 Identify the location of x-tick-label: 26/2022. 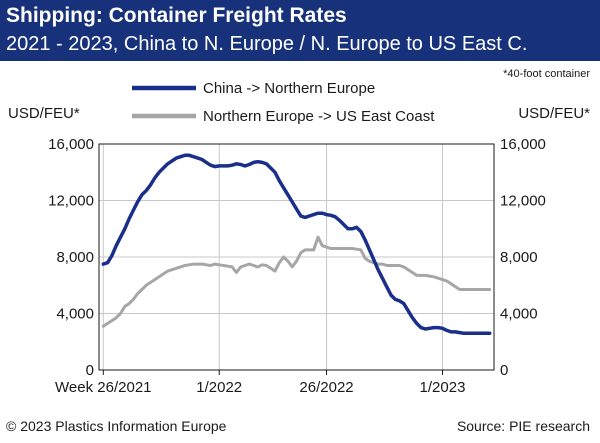
(326, 387).